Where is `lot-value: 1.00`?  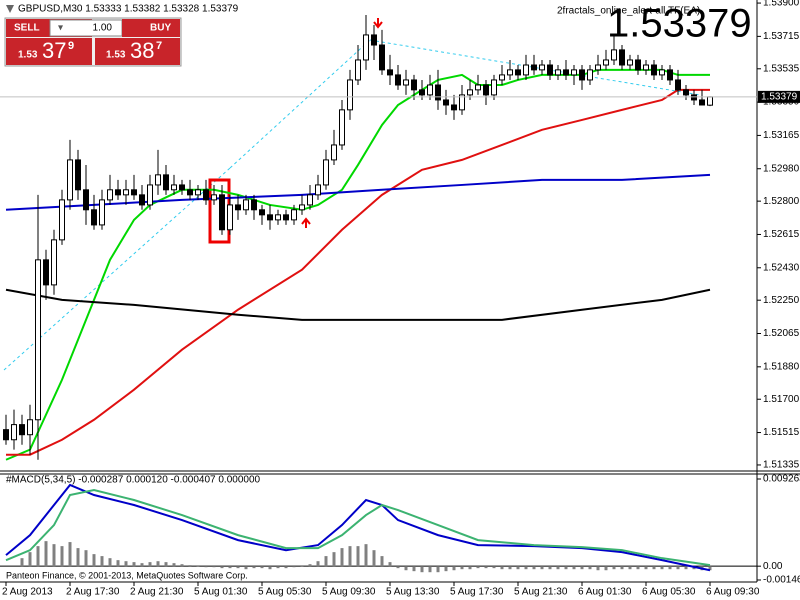
lot-value: 1.00 is located at coordinates (103, 28).